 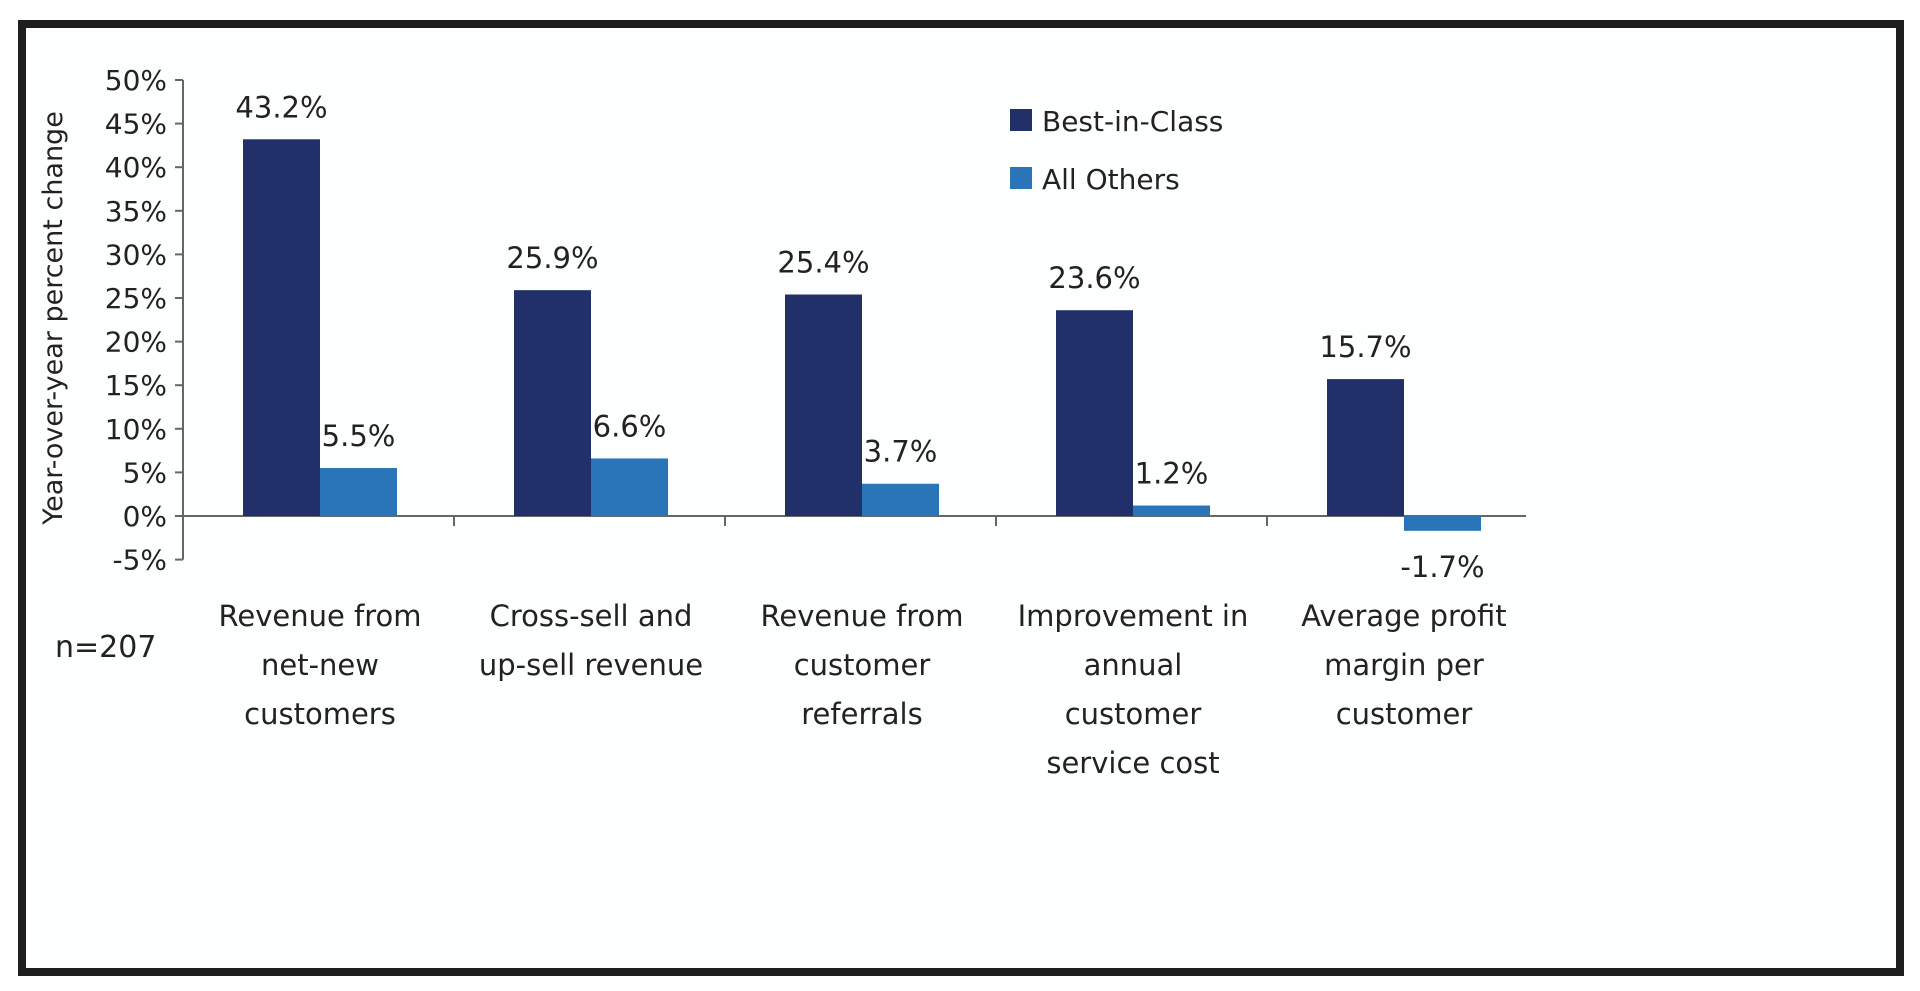 I want to click on data-label: 1.2%, so click(x=1172, y=474).